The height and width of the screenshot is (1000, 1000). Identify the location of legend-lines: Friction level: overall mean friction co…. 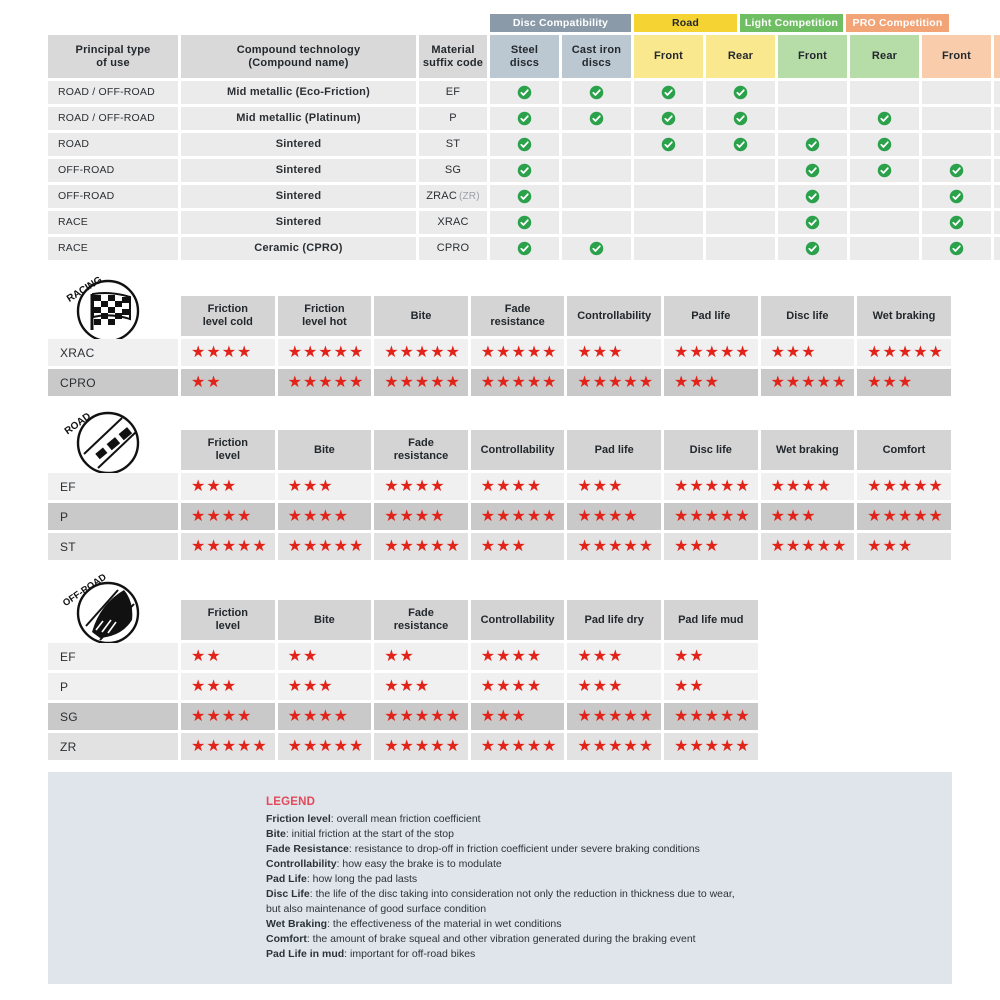
(576, 887).